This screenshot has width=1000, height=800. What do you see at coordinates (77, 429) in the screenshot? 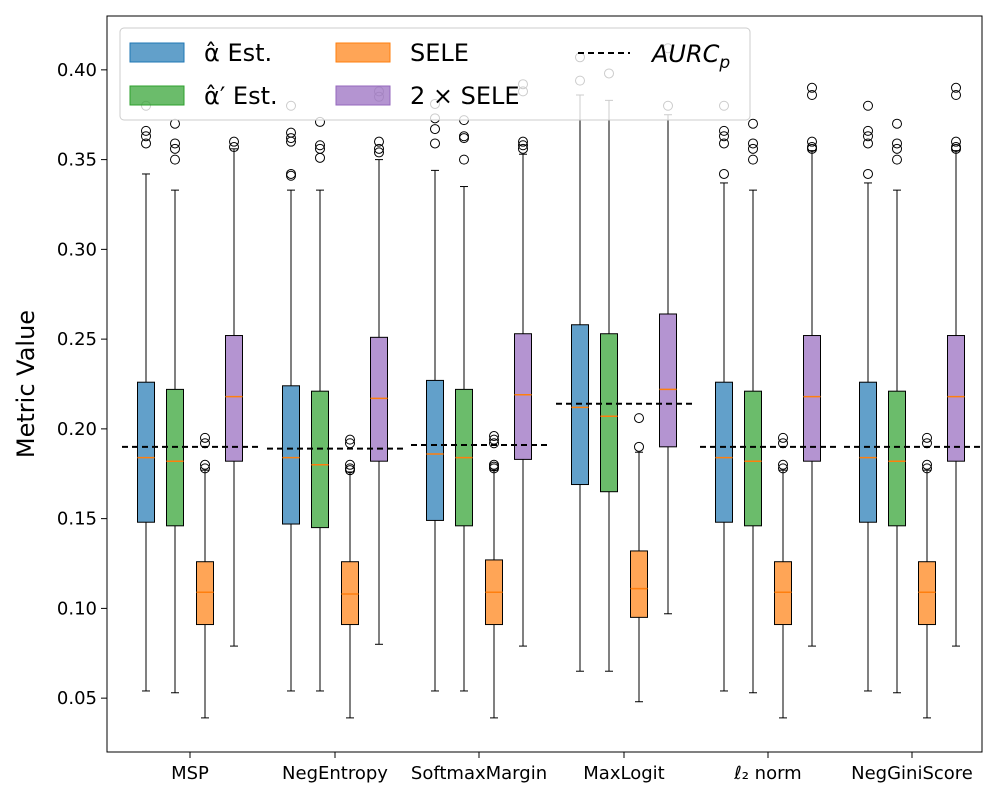
I see `y-tick-label: 0.20` at bounding box center [77, 429].